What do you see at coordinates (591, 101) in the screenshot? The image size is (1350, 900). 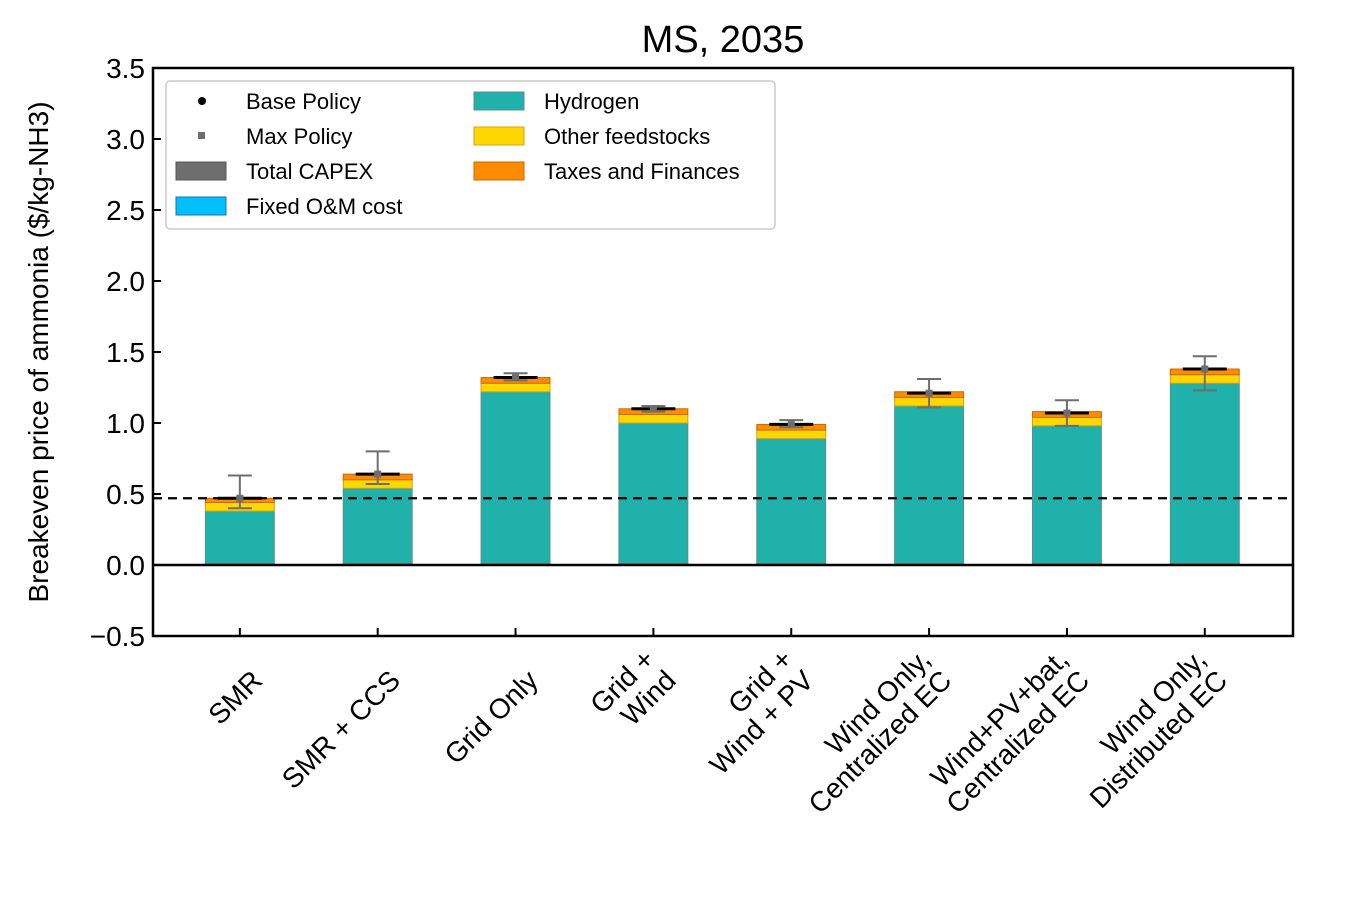 I see `legend-label: Hydrogen` at bounding box center [591, 101].